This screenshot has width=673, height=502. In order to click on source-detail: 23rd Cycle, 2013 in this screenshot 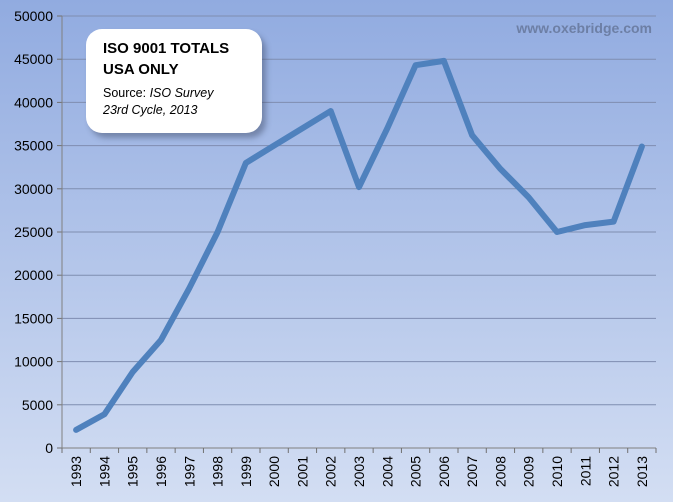, I will do `click(150, 110)`.